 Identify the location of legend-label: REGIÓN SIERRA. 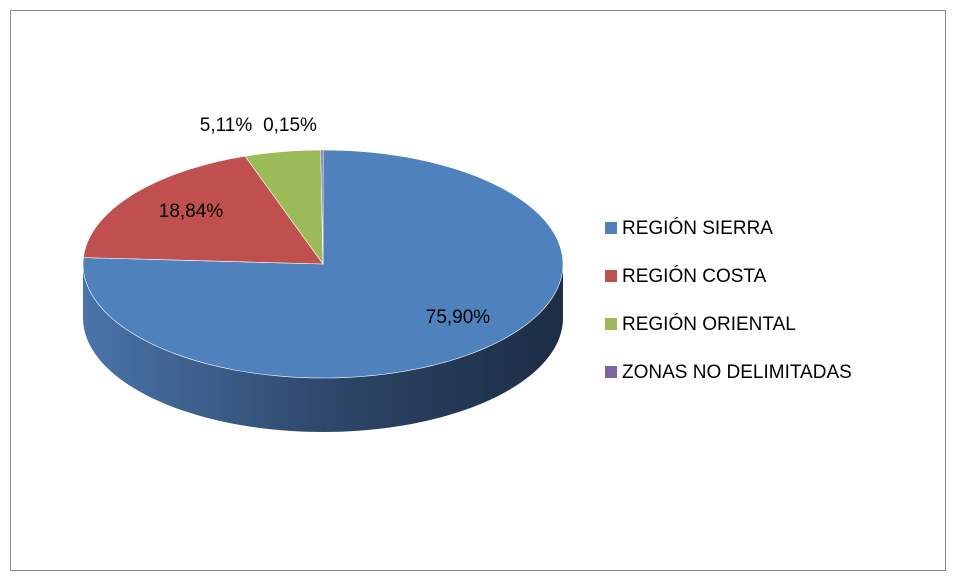
(697, 228).